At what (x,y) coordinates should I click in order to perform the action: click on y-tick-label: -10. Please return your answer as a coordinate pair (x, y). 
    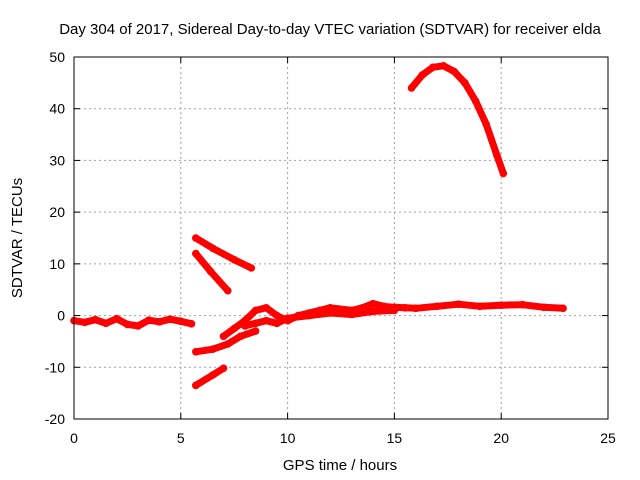
    Looking at the image, I should click on (55, 367).